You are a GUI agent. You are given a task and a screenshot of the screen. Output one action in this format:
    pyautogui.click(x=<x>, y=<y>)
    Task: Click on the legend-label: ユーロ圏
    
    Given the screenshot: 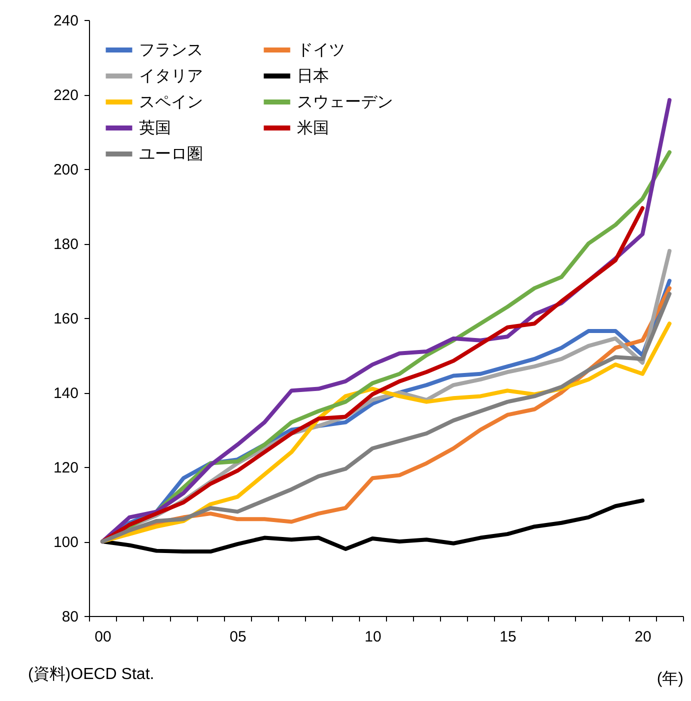 What is the action you would take?
    pyautogui.click(x=171, y=154)
    